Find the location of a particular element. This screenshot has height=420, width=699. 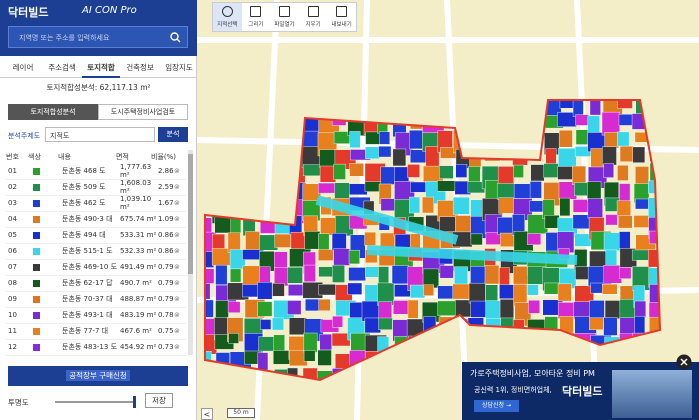

table-row: 12 둔촌동 483-13 도 454.92 m² 0.73 ⊗ is located at coordinates (96, 347).